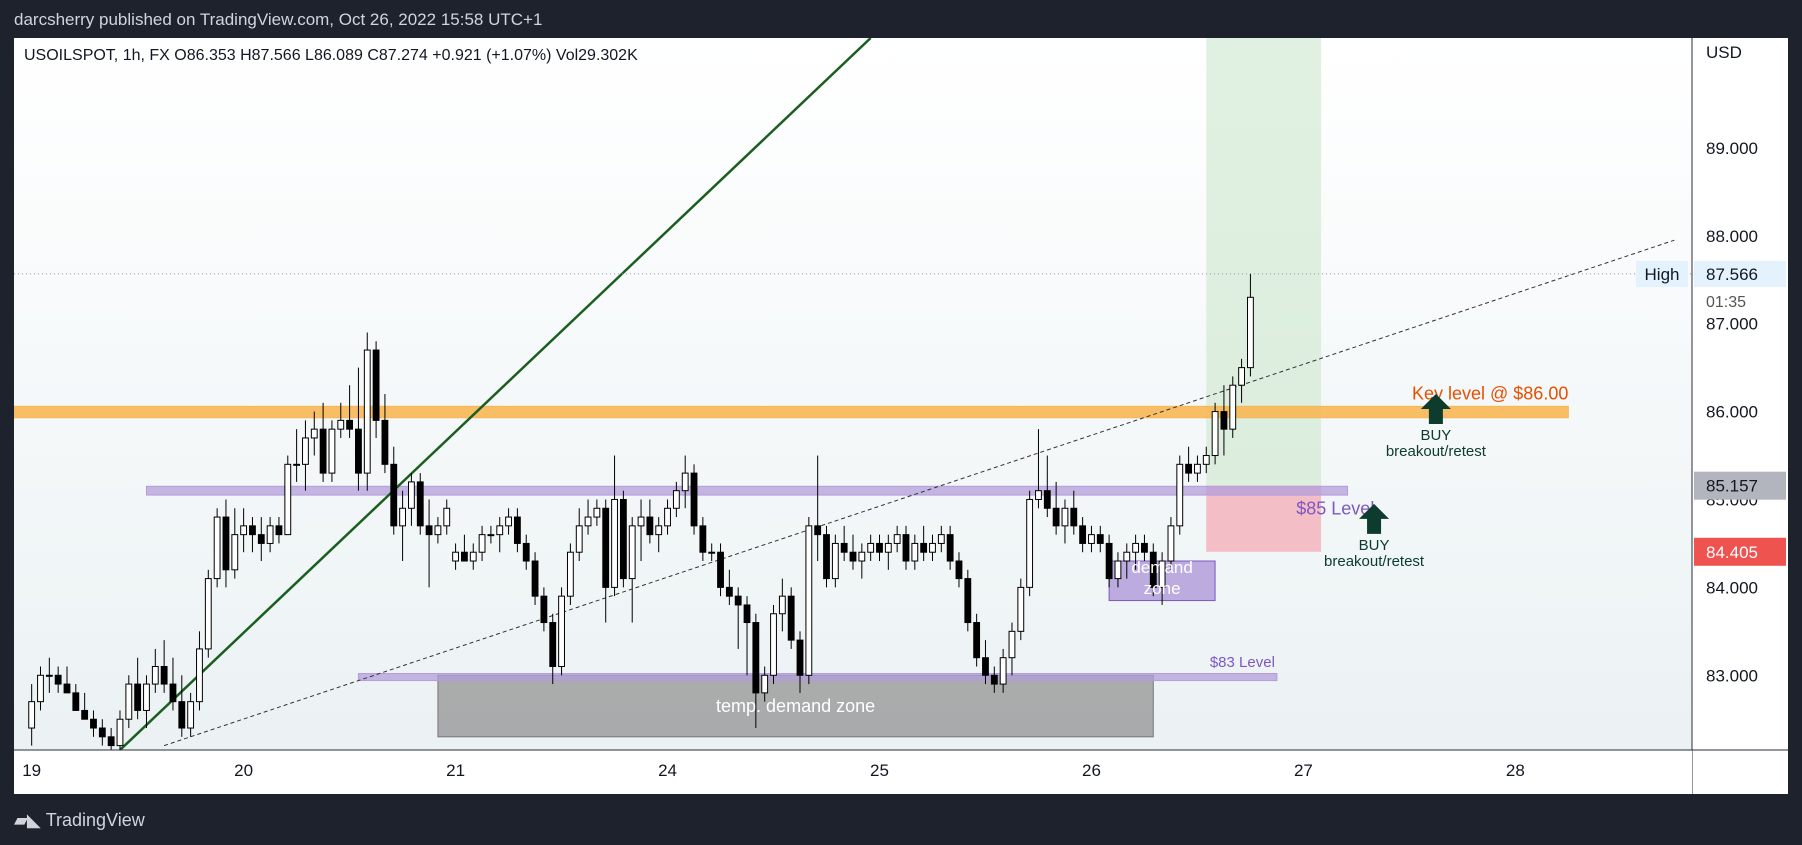 The height and width of the screenshot is (845, 1802). Describe the element at coordinates (791, 412) in the screenshot. I see `key-level-band` at that location.